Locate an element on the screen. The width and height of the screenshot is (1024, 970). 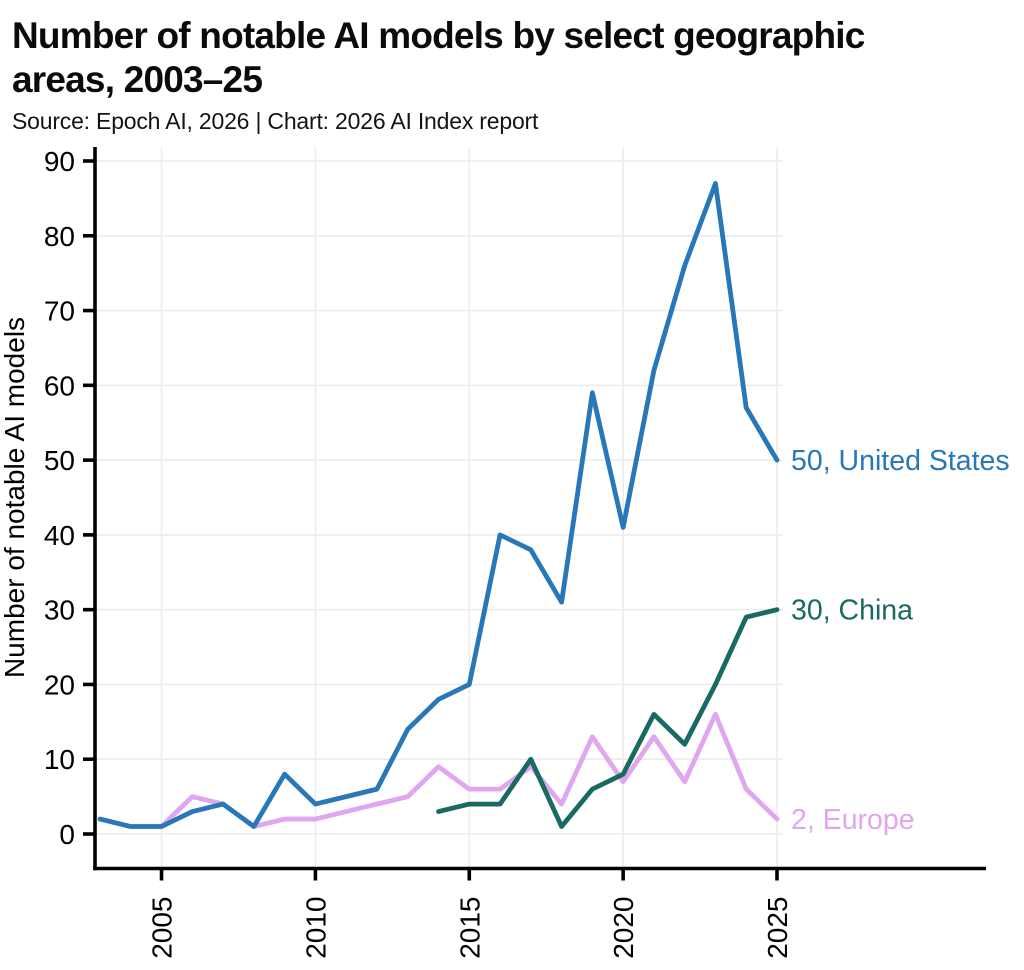
y-tick-label: 50 is located at coordinates (59, 460).